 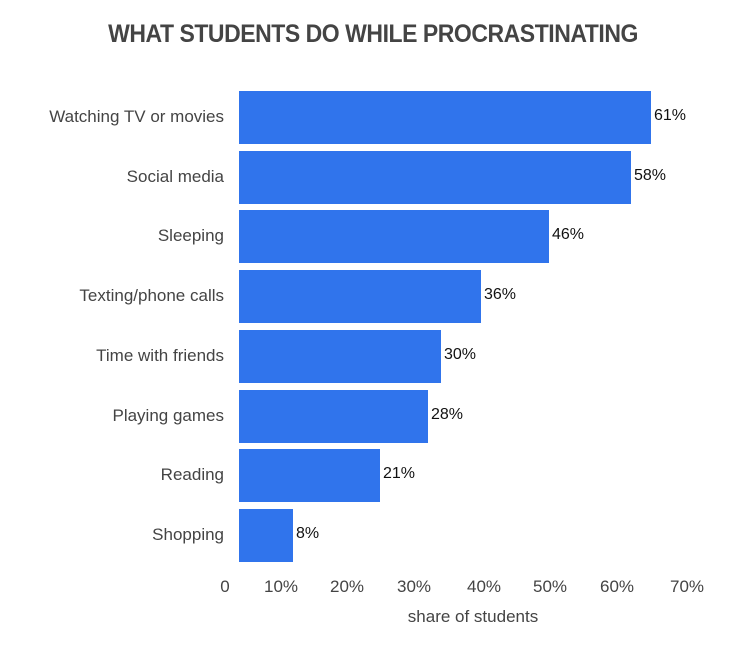 I want to click on category-label: Watching TV or movies, so click(x=136, y=116).